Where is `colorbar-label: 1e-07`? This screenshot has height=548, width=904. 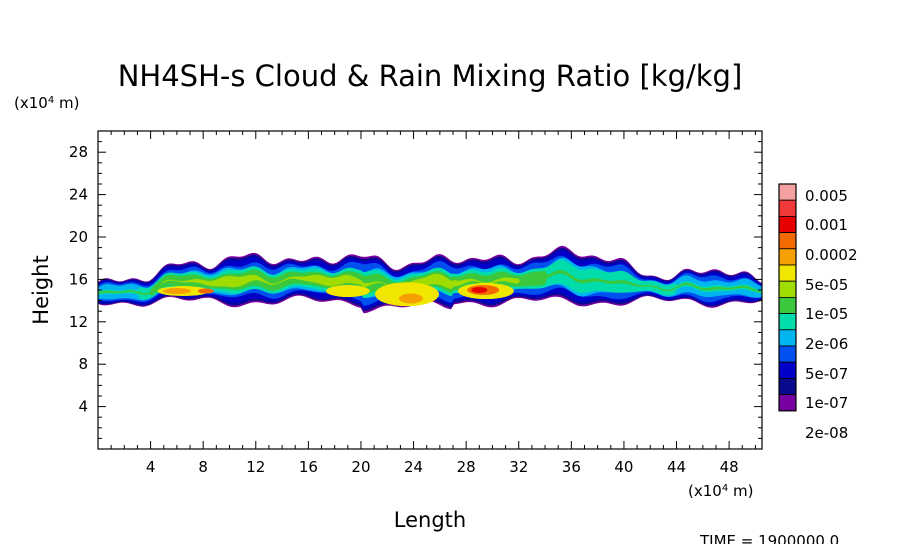 colorbar-label: 1e-07 is located at coordinates (826, 403).